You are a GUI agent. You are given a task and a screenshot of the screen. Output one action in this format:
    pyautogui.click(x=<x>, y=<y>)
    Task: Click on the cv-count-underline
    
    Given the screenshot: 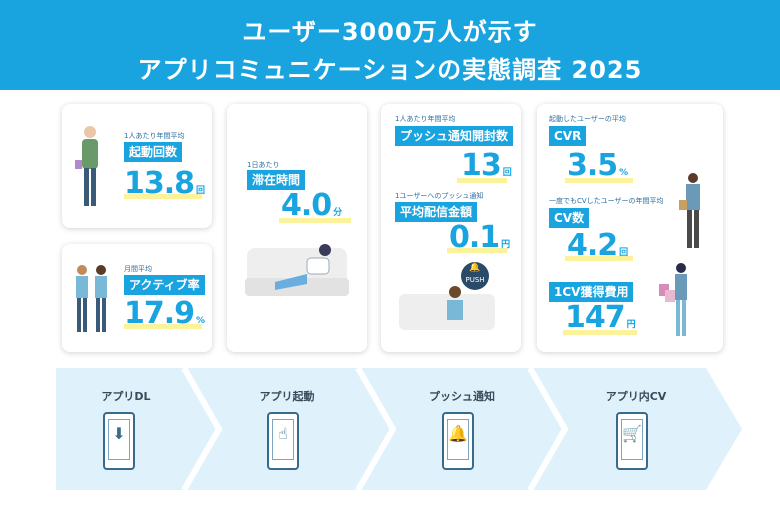 What is the action you would take?
    pyautogui.click(x=599, y=258)
    